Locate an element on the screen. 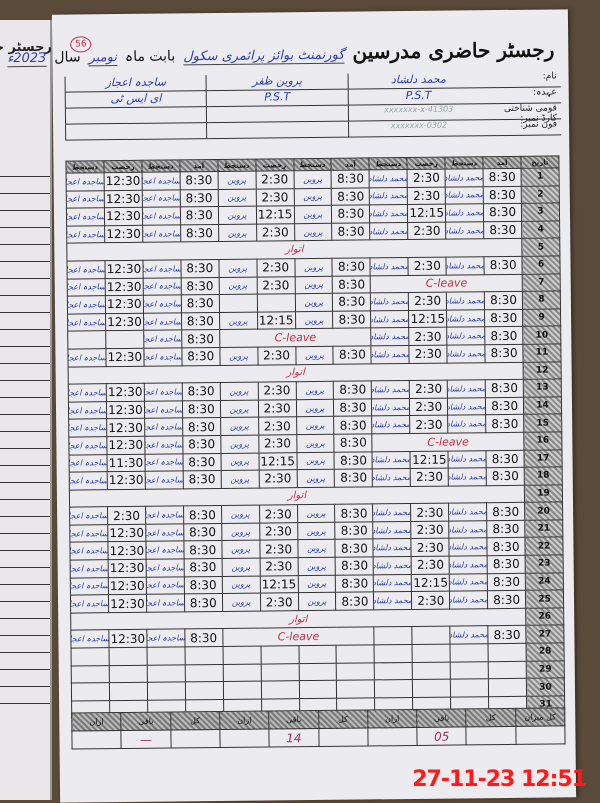  info-label: نام: is located at coordinates (549, 76).